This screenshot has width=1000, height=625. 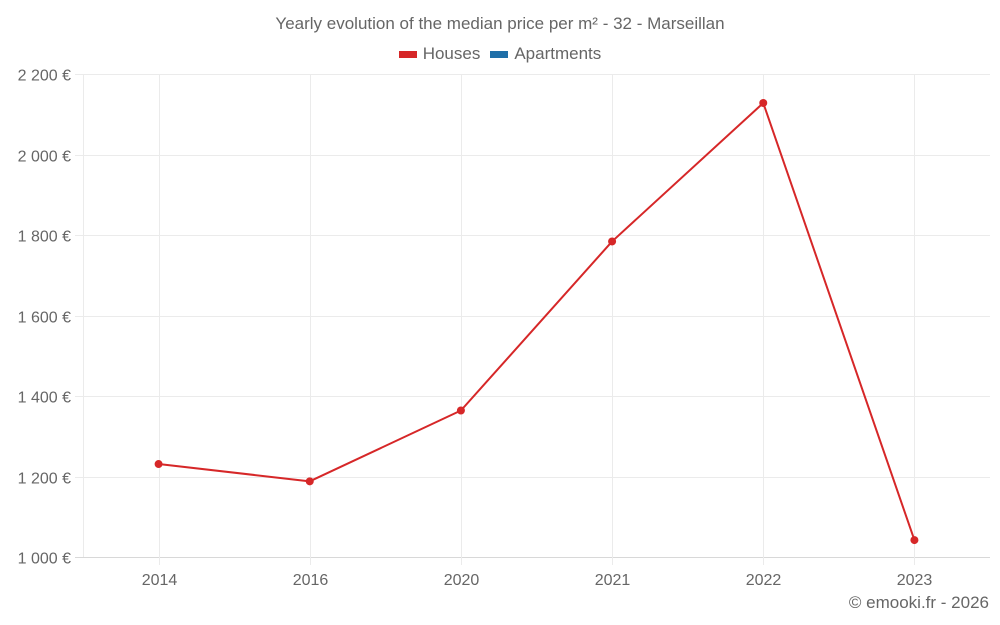 I want to click on x-tick-label: 2020, so click(x=462, y=580).